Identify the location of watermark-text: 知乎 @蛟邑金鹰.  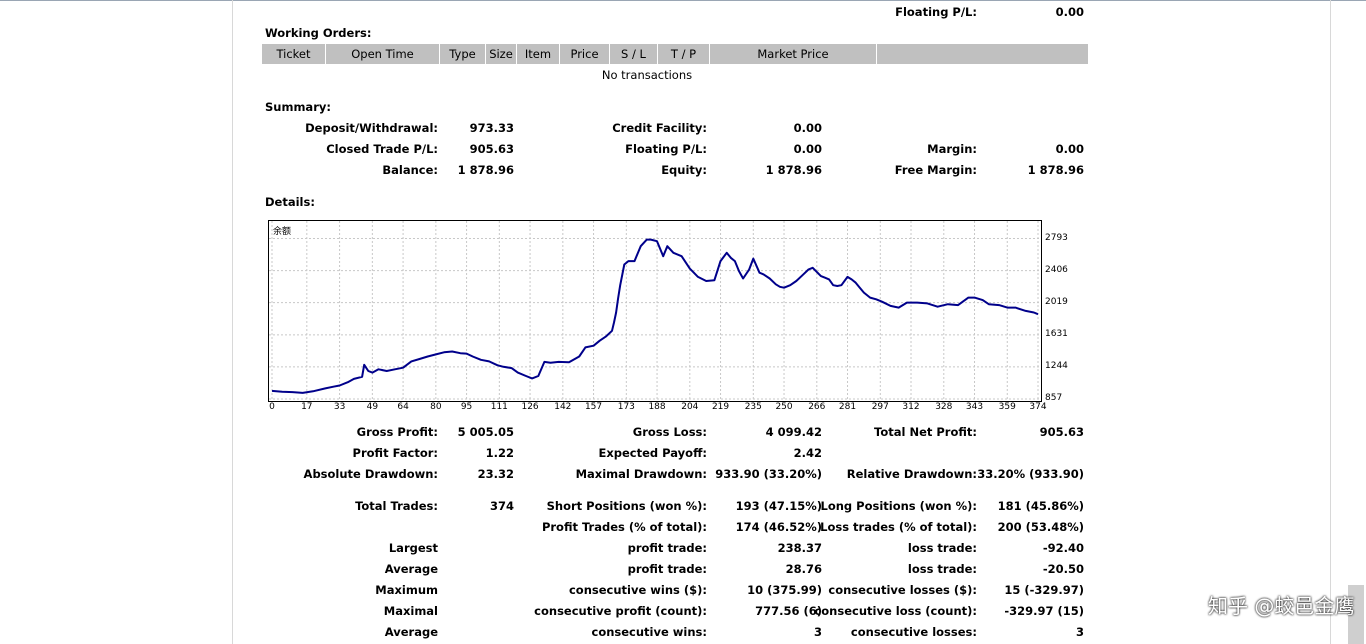
(1281, 606).